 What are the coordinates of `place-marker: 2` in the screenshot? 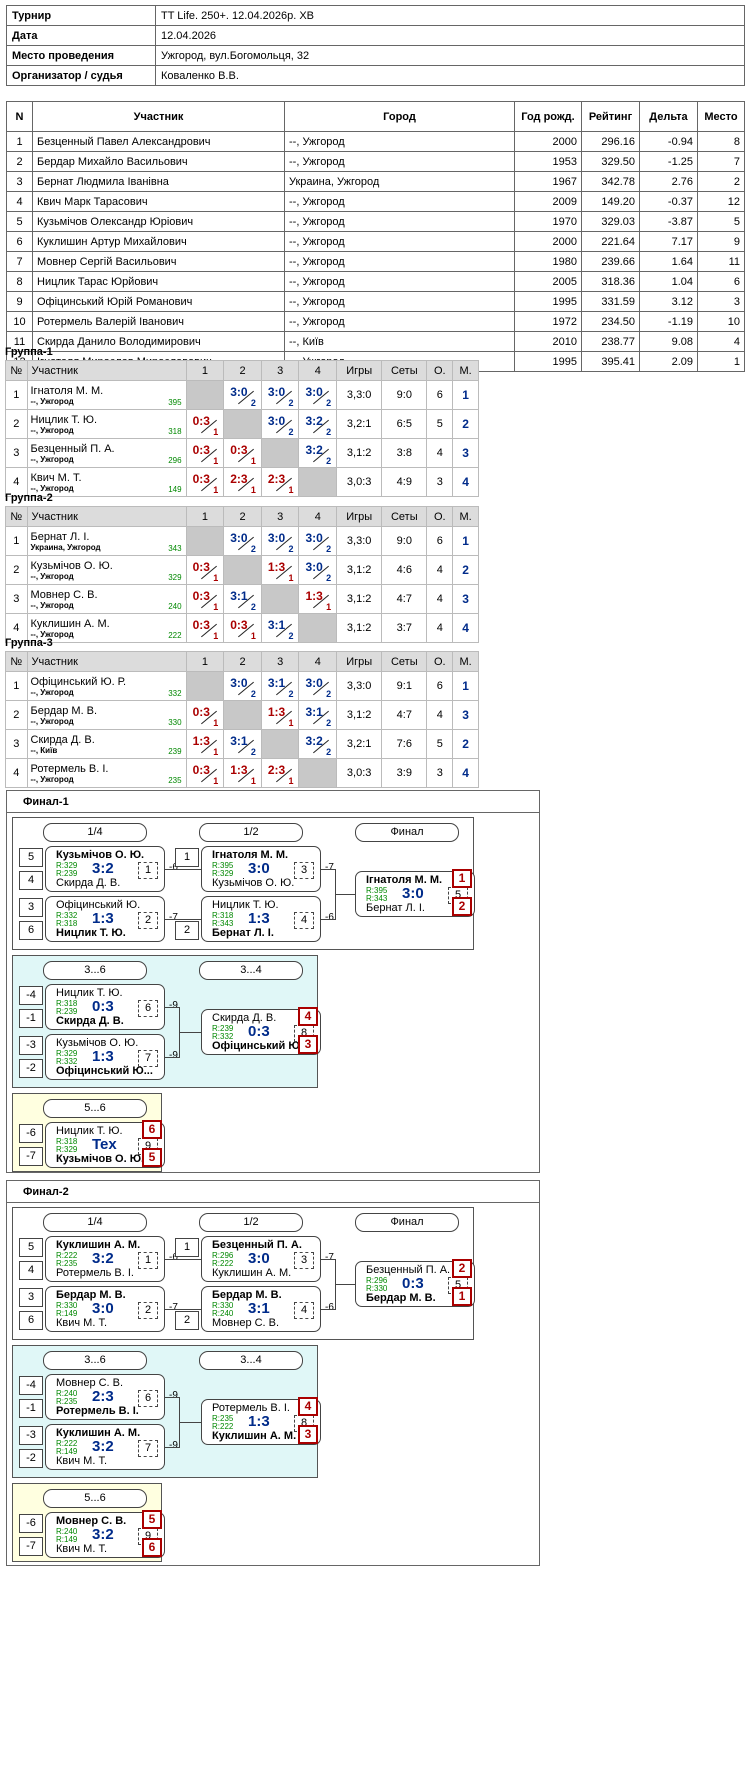 It's located at (462, 906).